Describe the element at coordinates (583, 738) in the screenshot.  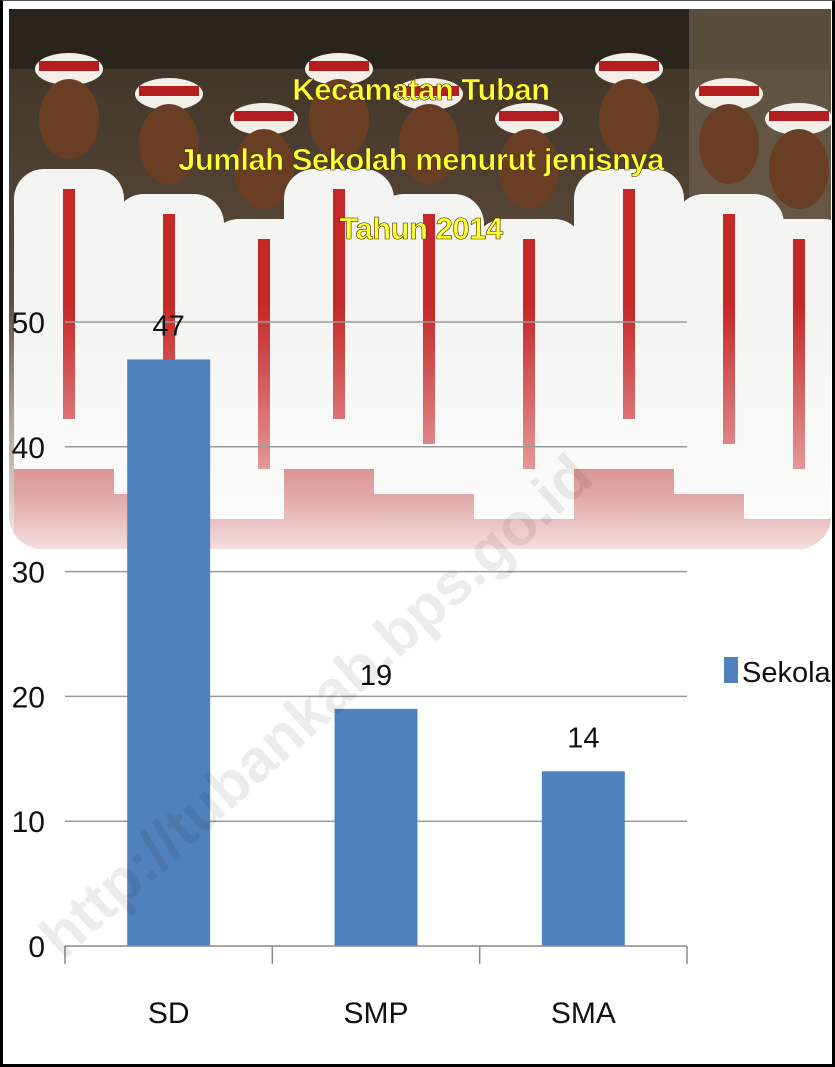
I see `data-label: 14` at that location.